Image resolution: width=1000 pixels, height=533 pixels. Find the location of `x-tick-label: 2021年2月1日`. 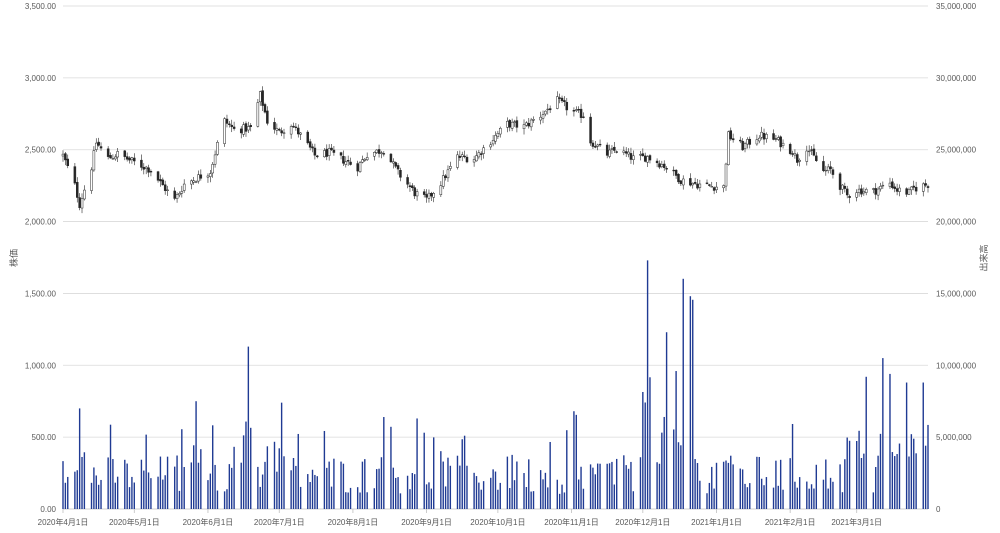

x-tick-label: 2021年2月1日 is located at coordinates (790, 522).